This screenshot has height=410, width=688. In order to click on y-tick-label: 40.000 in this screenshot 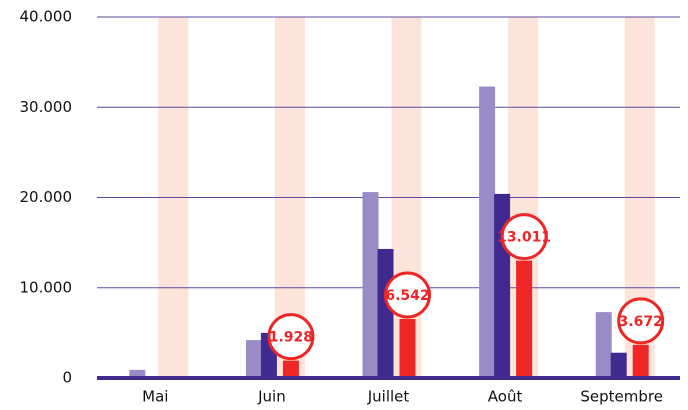, I will do `click(46, 17)`.